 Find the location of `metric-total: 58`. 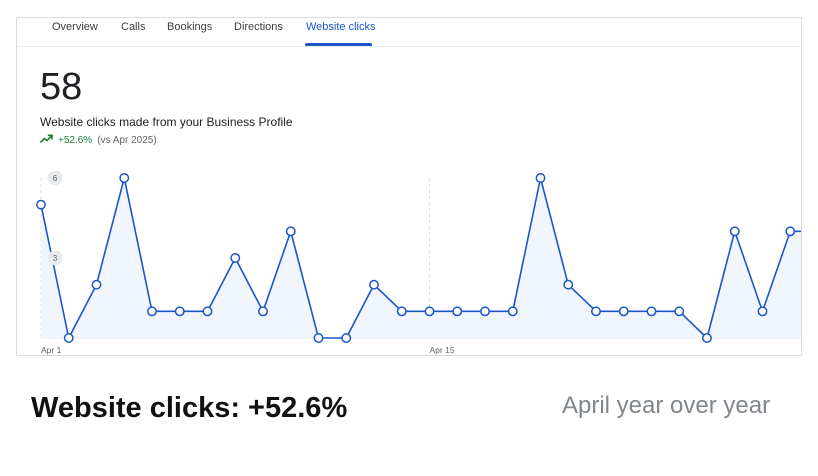

metric-total: 58 is located at coordinates (61, 87).